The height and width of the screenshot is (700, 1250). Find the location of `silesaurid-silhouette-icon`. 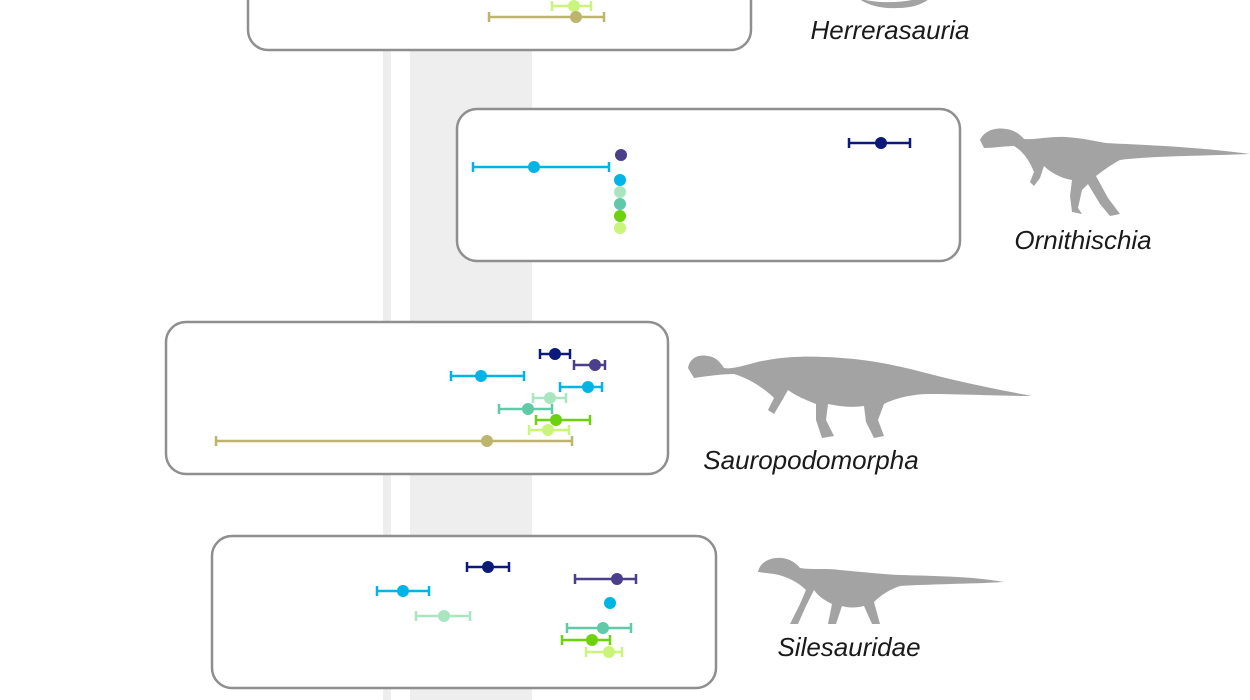

silesaurid-silhouette-icon is located at coordinates (881, 590).